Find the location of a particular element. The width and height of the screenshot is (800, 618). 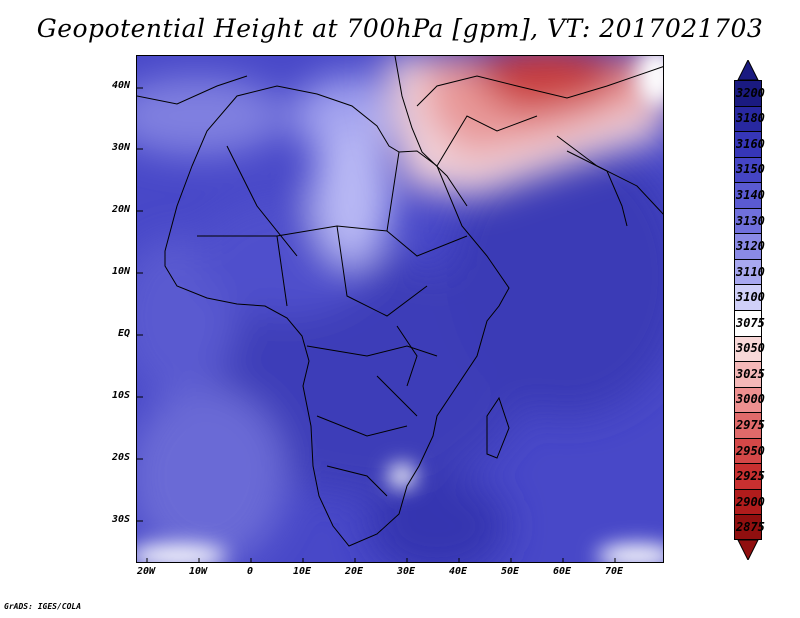

colorbar-level-label: 3120 is located at coordinates (750, 246).